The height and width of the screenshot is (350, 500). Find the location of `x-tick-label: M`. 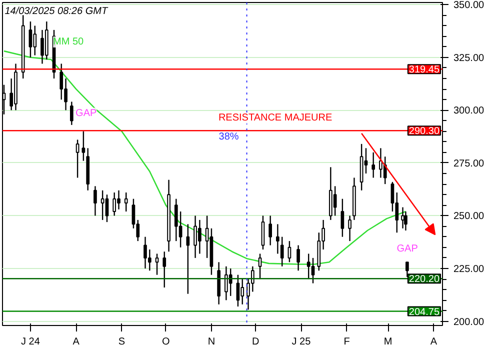

x-tick-label: M is located at coordinates (388, 342).